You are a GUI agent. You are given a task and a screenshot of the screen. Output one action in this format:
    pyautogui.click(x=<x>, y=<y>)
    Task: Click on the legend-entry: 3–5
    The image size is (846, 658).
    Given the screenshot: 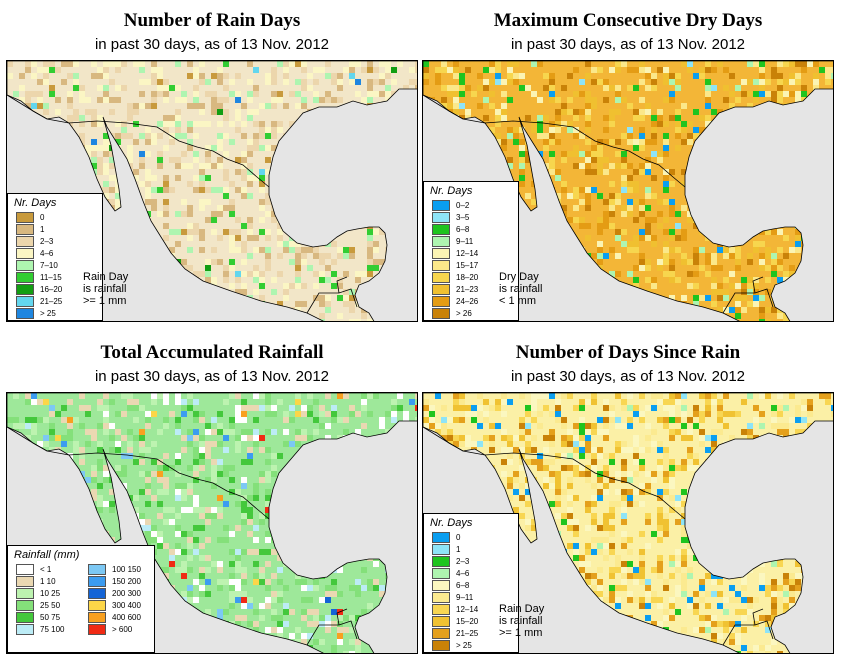 What is the action you would take?
    pyautogui.click(x=471, y=217)
    